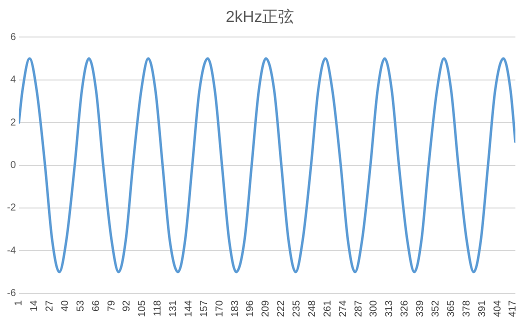  What do you see at coordinates (19, 303) in the screenshot?
I see `x-tick-label: 1` at bounding box center [19, 303].